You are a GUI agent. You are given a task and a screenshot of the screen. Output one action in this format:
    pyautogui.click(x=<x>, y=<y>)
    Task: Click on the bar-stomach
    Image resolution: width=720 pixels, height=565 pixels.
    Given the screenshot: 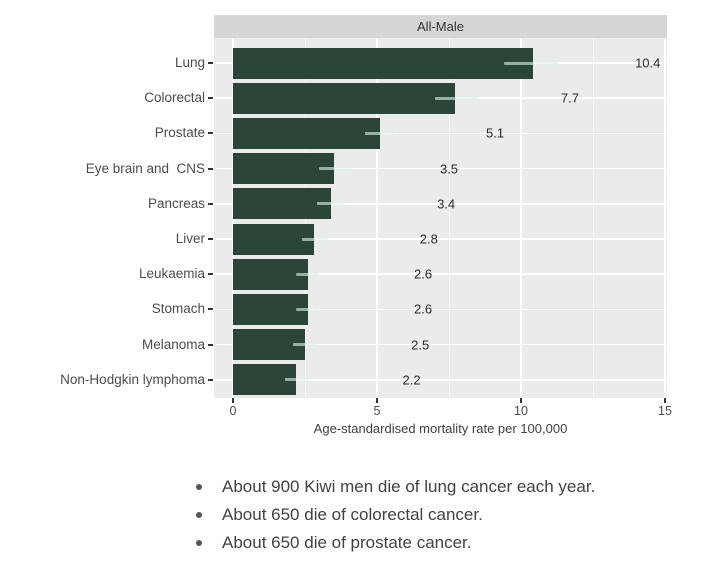 What is the action you would take?
    pyautogui.click(x=270, y=309)
    